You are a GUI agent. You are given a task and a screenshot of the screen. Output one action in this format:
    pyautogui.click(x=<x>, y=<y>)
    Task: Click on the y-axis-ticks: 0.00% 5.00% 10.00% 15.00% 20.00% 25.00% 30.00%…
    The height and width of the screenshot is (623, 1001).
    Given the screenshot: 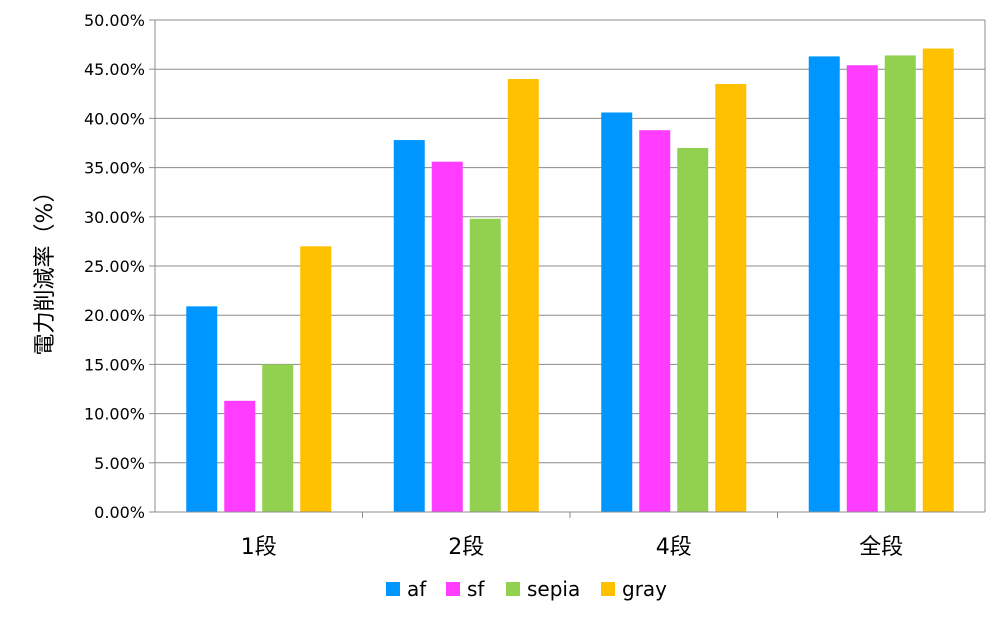 What is the action you would take?
    pyautogui.click(x=119, y=266)
    